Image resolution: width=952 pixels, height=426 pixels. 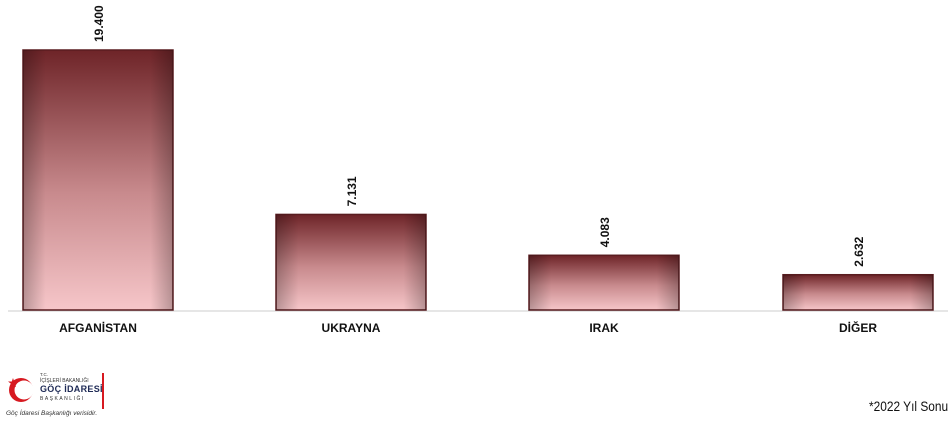 I want to click on logo-line-1: T.C., so click(x=44, y=374).